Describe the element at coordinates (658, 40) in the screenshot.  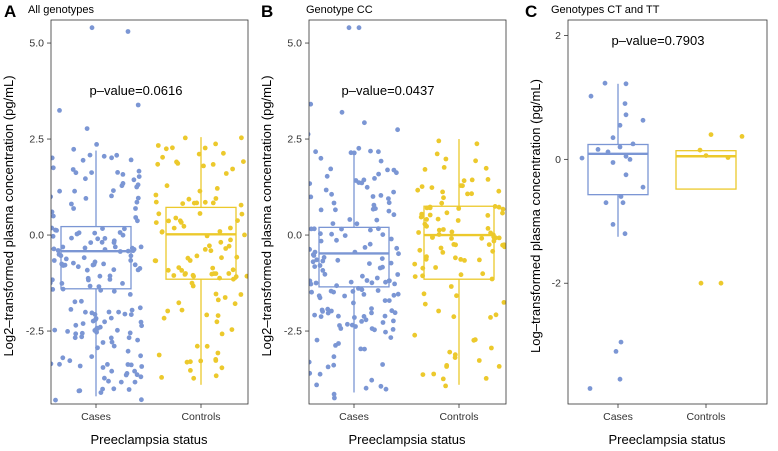
I see `p-value-annotation-c: p–value=0.7903` at that location.